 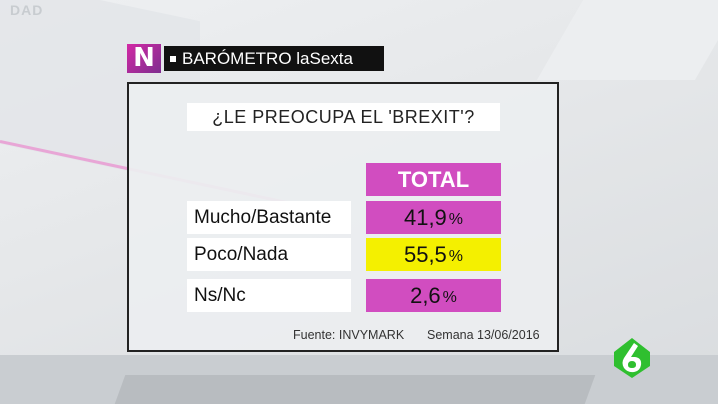 I want to click on bullet-icon, so click(x=173, y=58).